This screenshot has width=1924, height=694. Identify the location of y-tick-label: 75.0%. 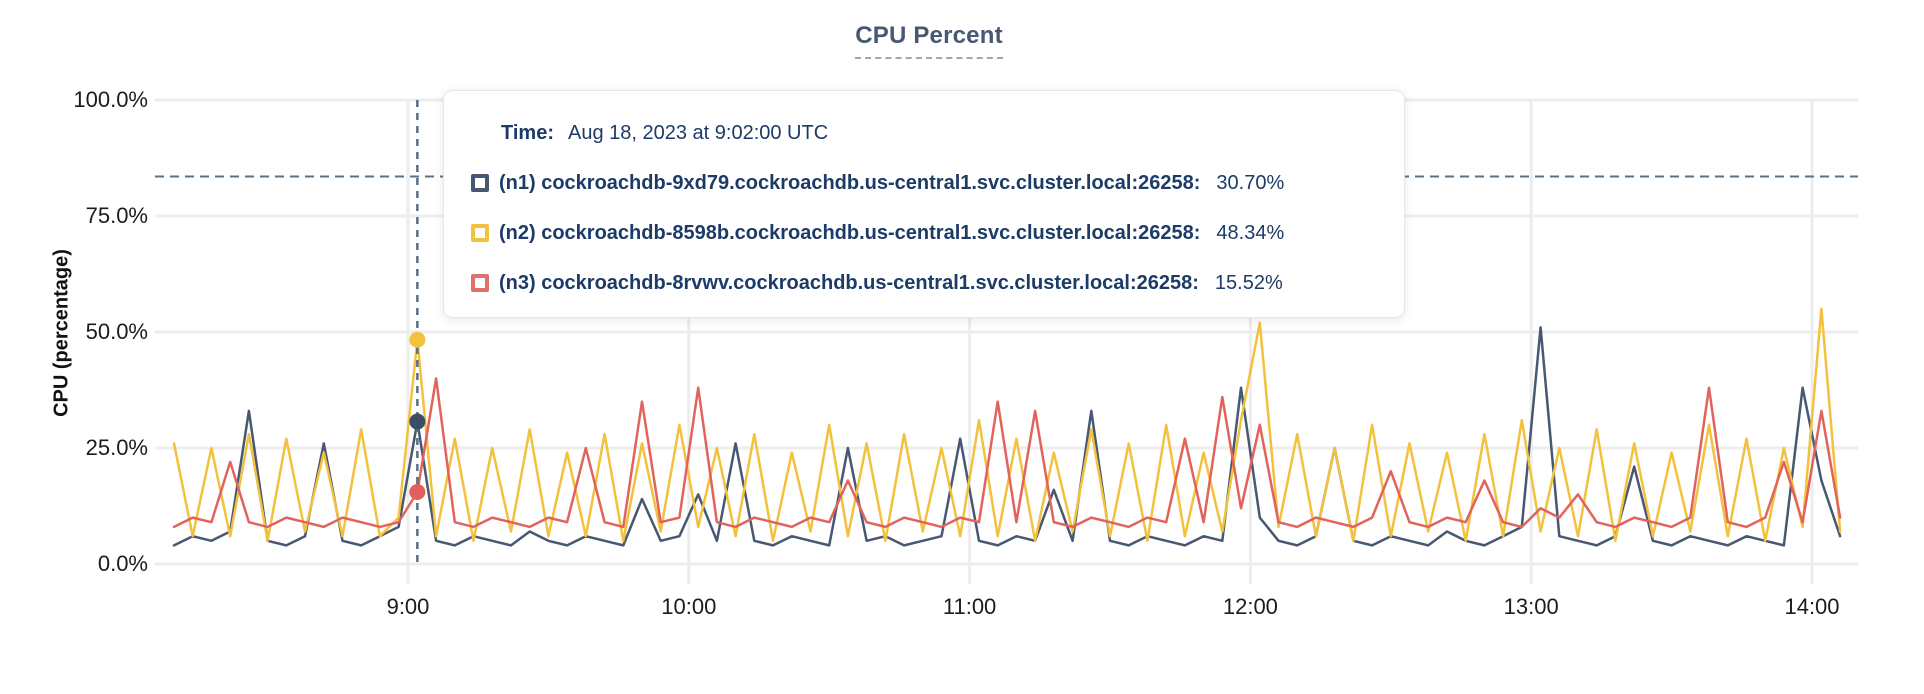
(116, 215).